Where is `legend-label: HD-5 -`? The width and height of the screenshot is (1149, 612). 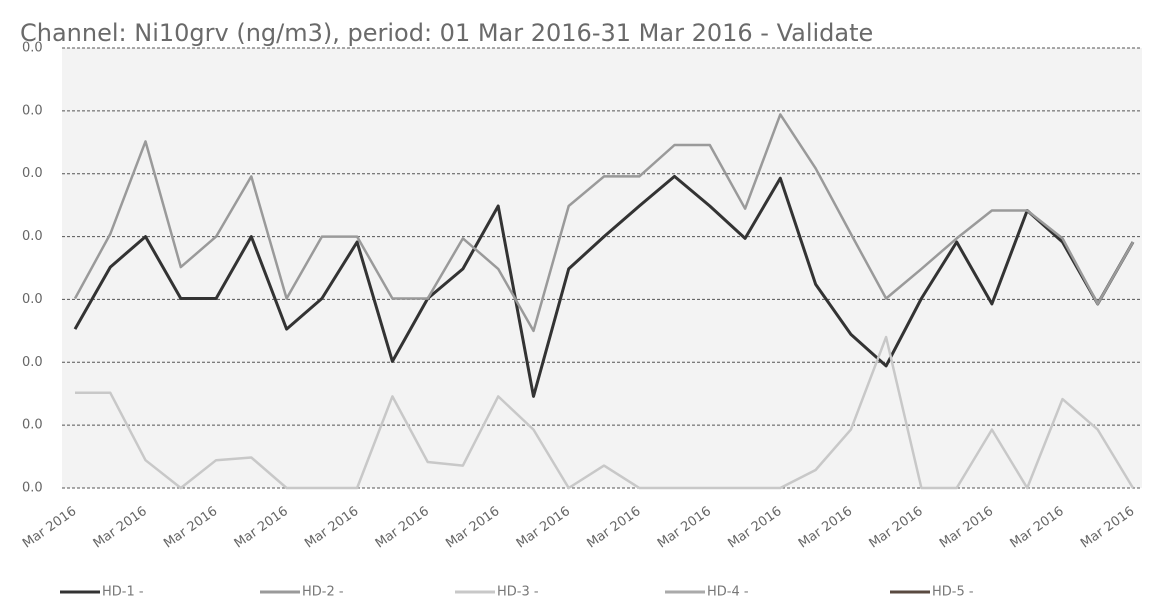 legend-label: HD-5 - is located at coordinates (953, 592).